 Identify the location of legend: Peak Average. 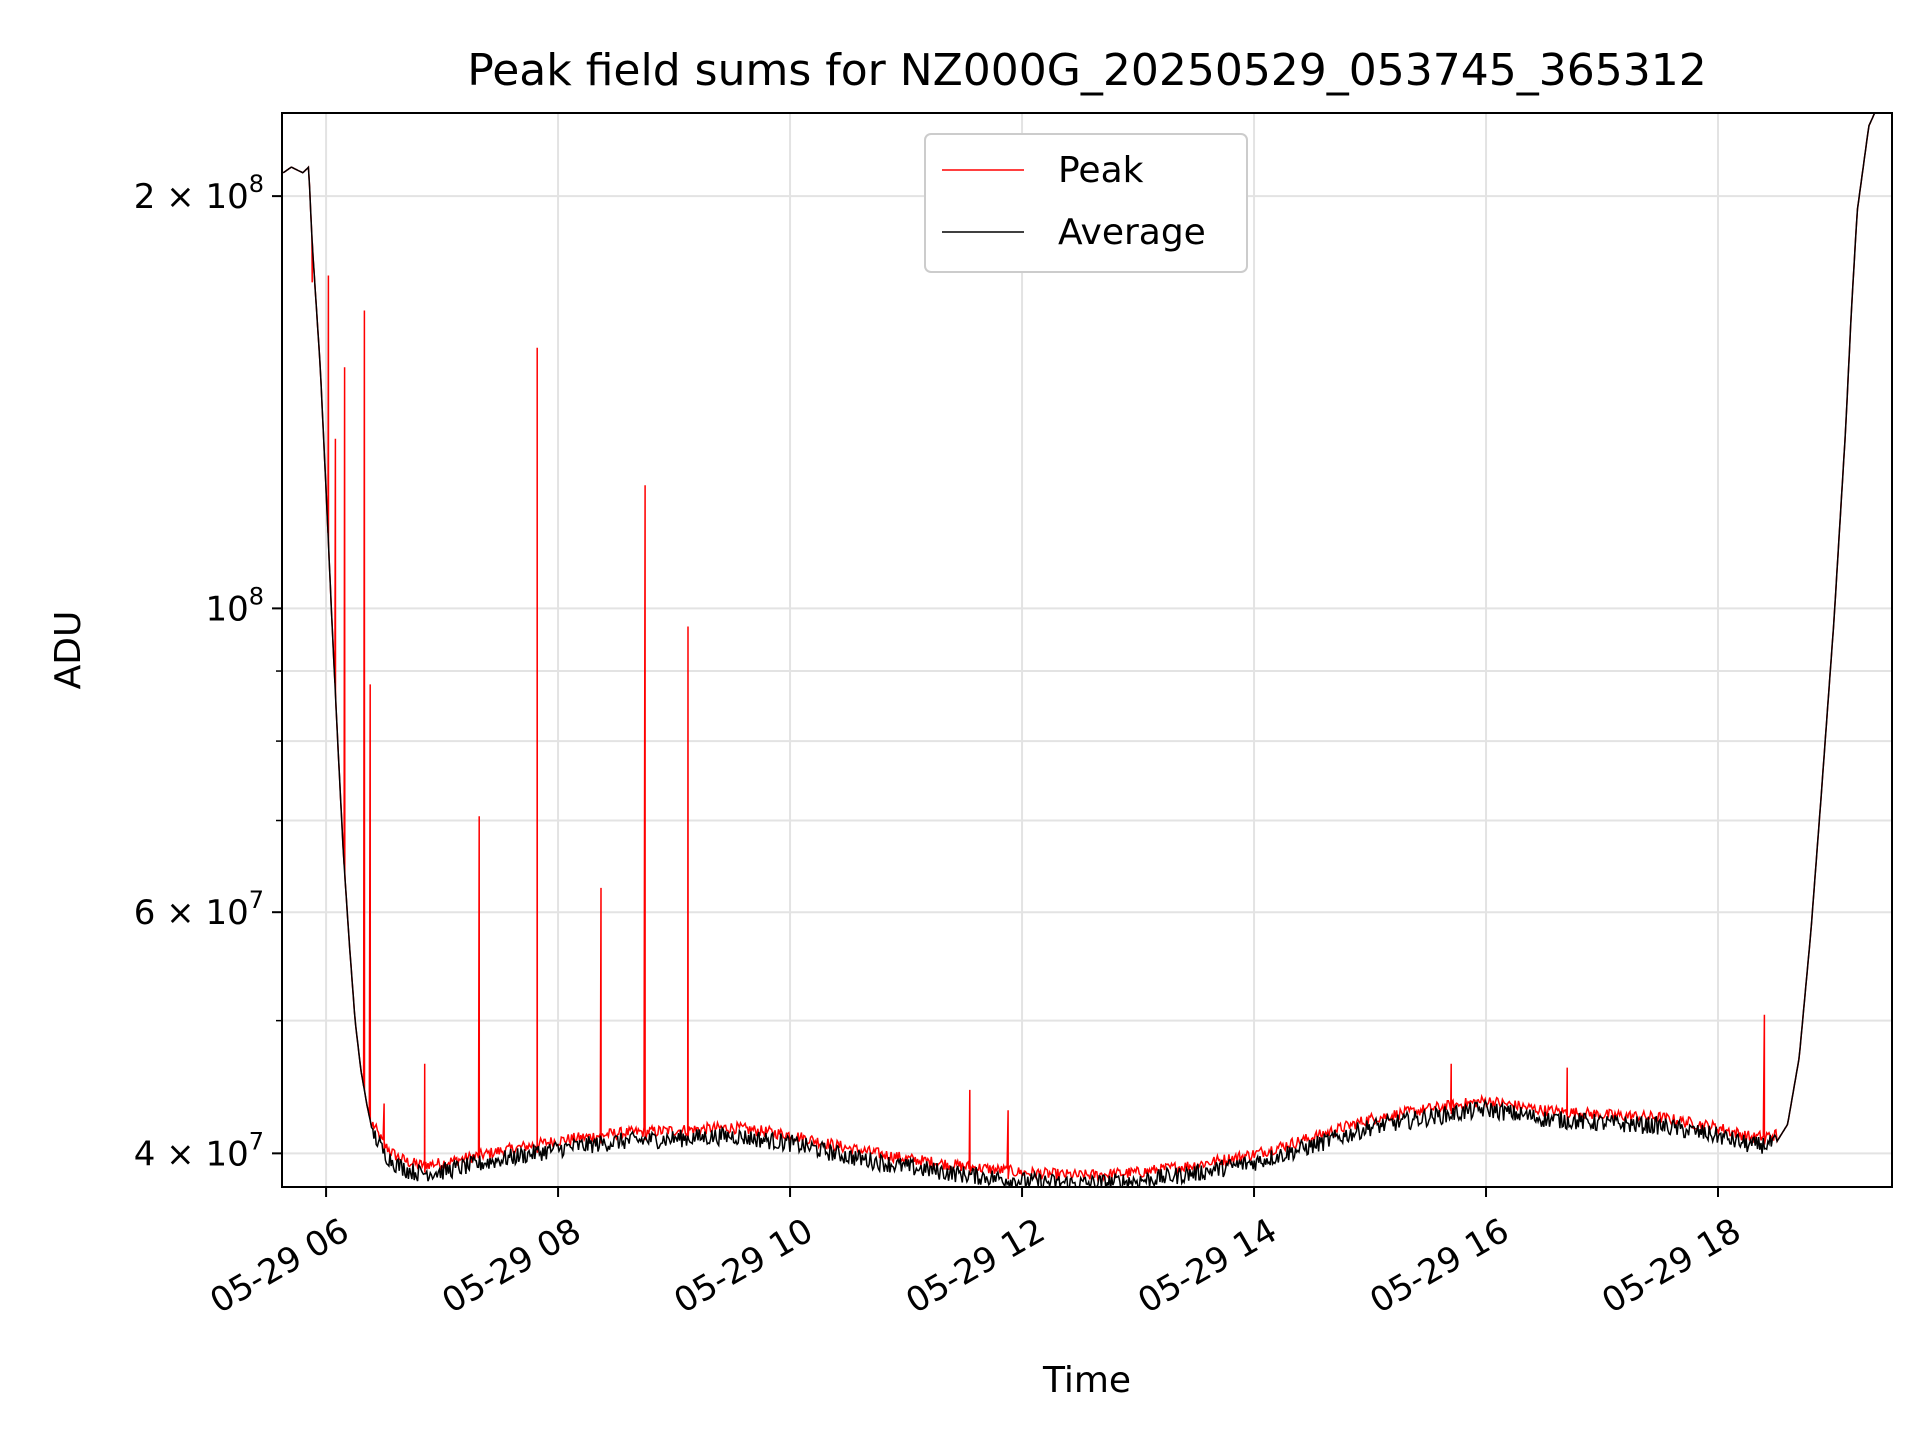
(1086, 203).